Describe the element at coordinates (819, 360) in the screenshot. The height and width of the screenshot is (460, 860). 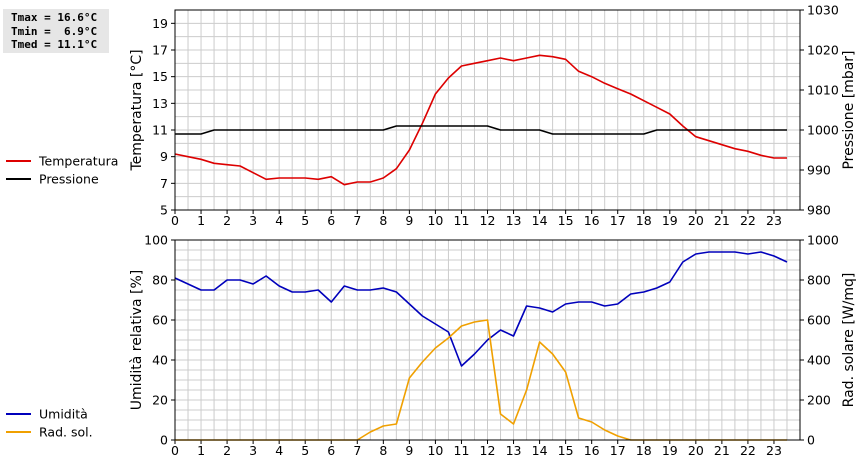
I see `y-right-tick-label: 400` at that location.